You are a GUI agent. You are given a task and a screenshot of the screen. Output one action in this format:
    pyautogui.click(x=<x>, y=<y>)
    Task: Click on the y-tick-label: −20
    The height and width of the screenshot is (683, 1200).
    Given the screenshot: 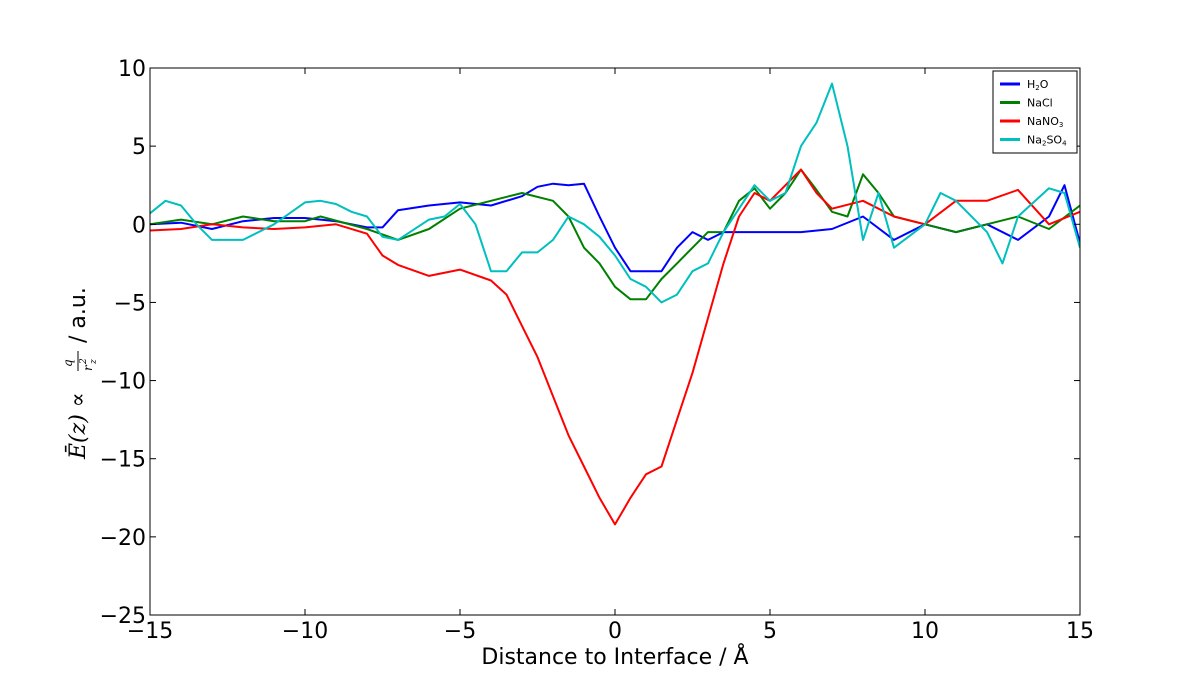 What is the action you would take?
    pyautogui.click(x=123, y=538)
    